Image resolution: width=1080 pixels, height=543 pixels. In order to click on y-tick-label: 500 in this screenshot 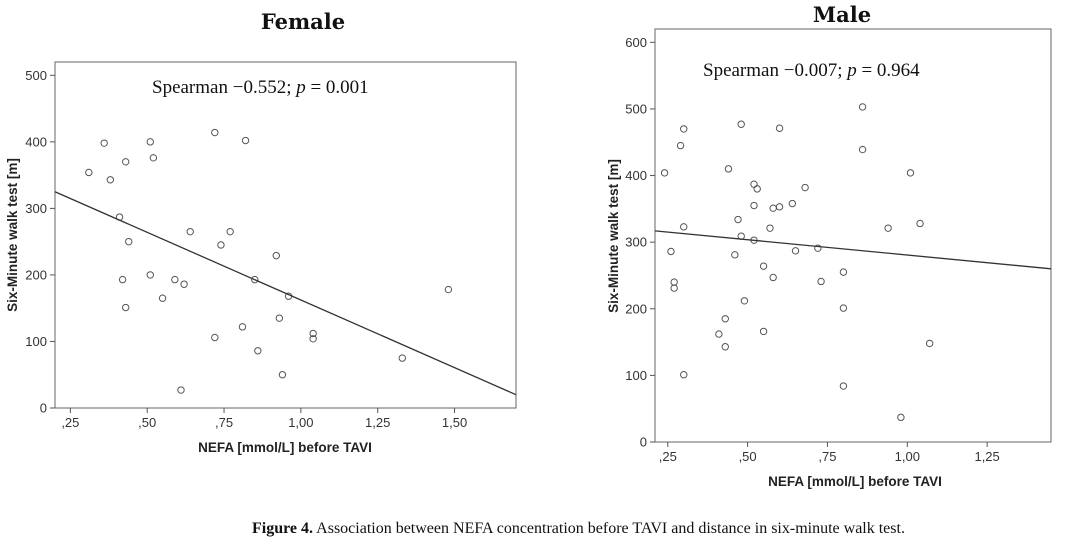, I will do `click(636, 108)`.